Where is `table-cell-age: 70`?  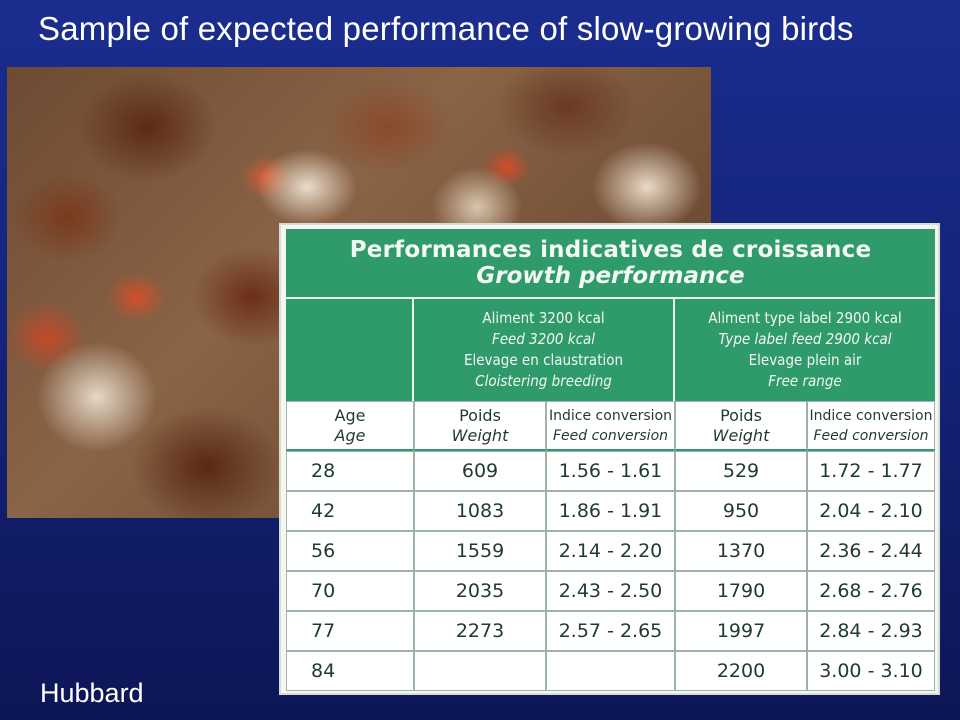
table-cell-age: 70 is located at coordinates (350, 591).